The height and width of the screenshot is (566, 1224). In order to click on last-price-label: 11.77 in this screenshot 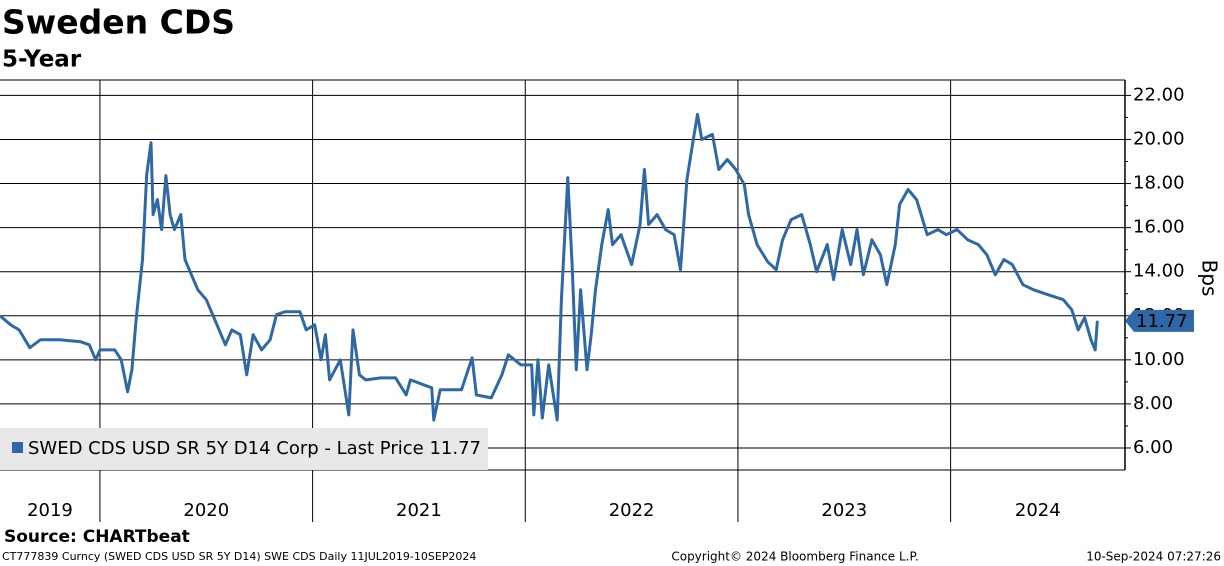, I will do `click(1162, 321)`.